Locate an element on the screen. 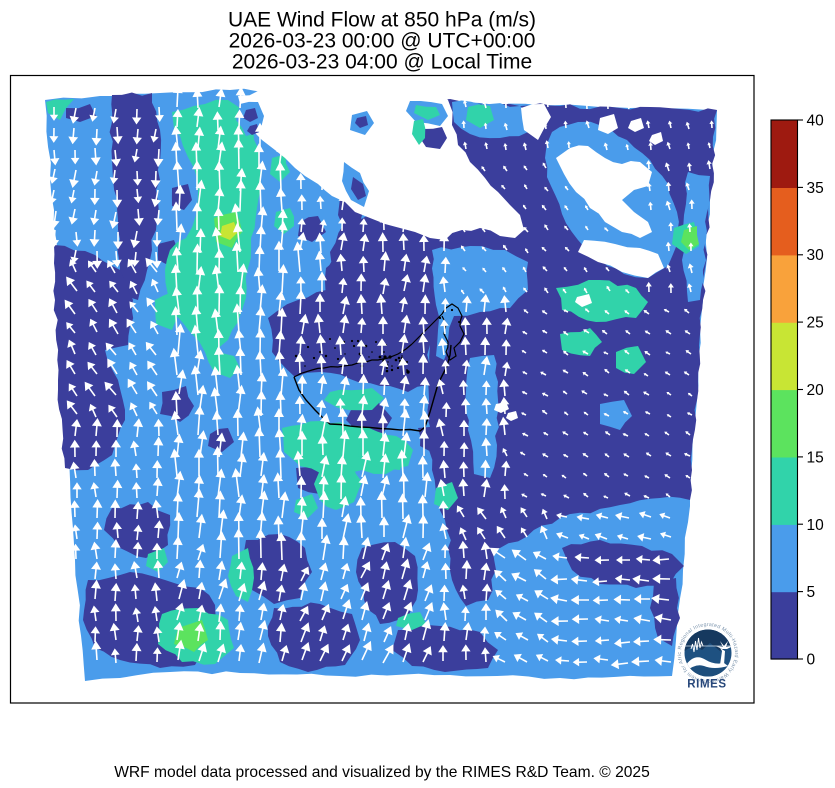 This screenshot has height=788, width=835. svg-text: 25 is located at coordinates (815, 323).